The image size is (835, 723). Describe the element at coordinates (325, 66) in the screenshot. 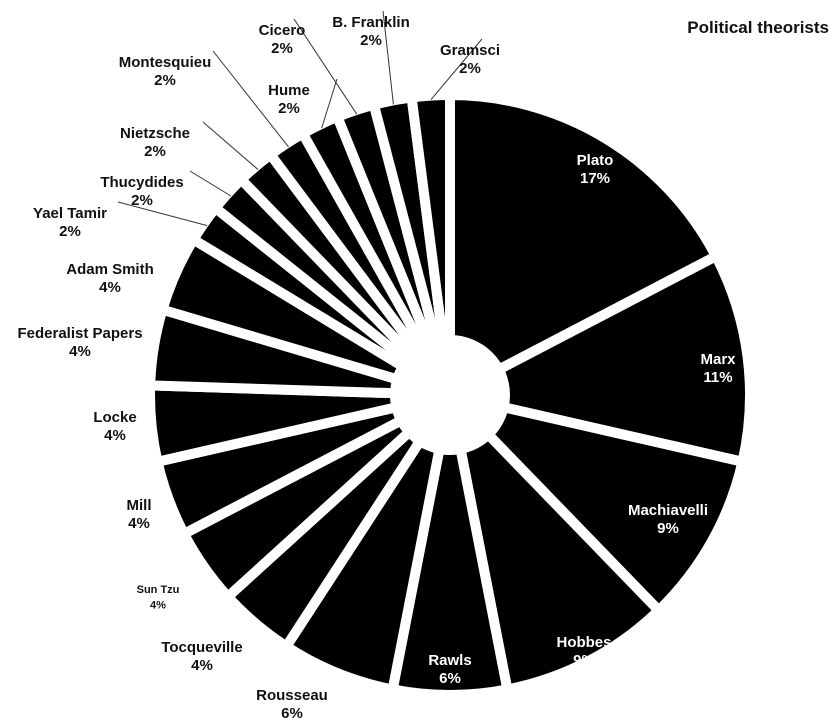

I see `leader-line-cicero` at that location.